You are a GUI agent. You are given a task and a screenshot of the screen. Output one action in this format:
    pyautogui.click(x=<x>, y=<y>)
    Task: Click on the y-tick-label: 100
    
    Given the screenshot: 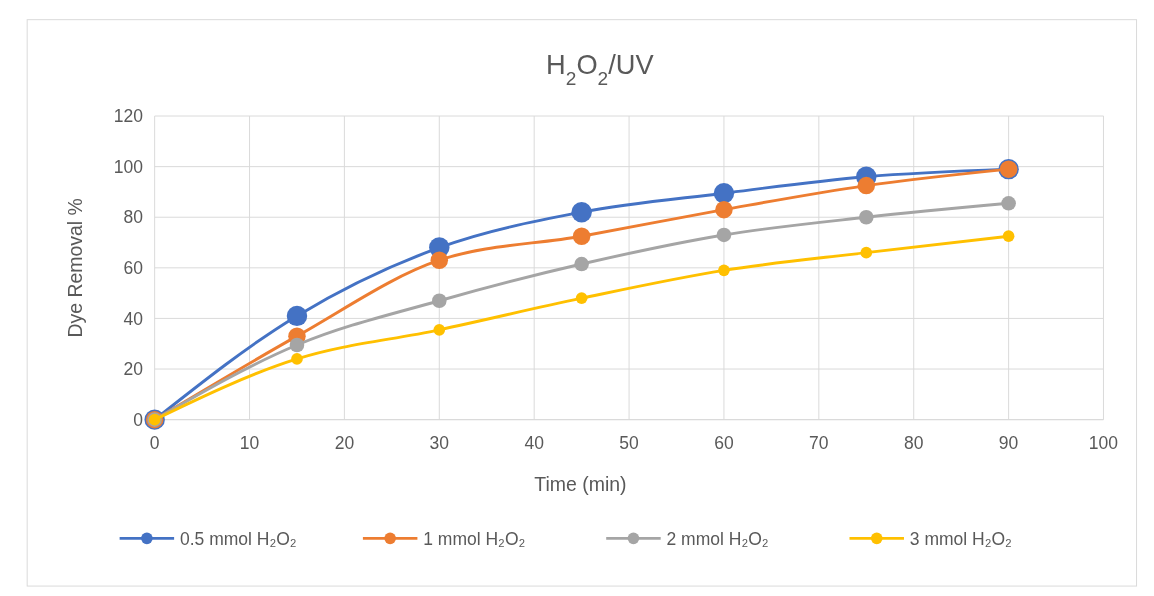 What is the action you would take?
    pyautogui.click(x=128, y=166)
    